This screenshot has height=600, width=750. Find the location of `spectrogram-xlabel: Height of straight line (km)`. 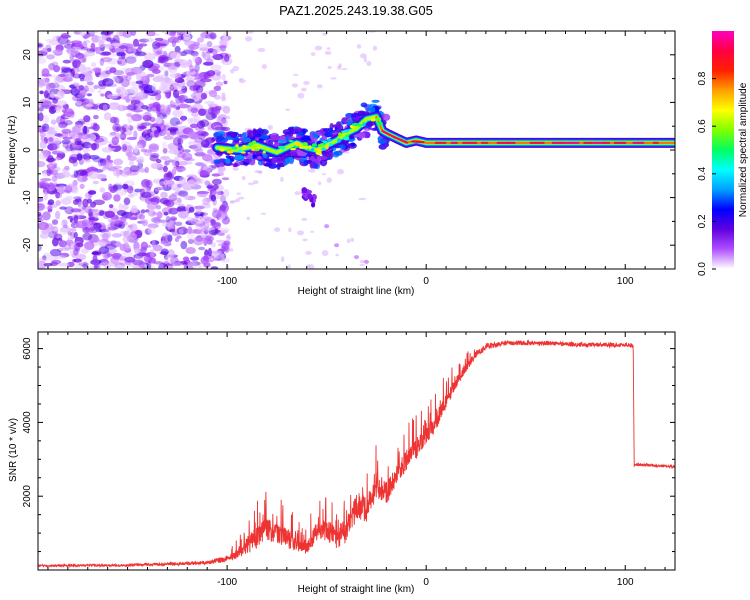

spectrogram-xlabel: Height of straight line (km) is located at coordinates (356, 291).